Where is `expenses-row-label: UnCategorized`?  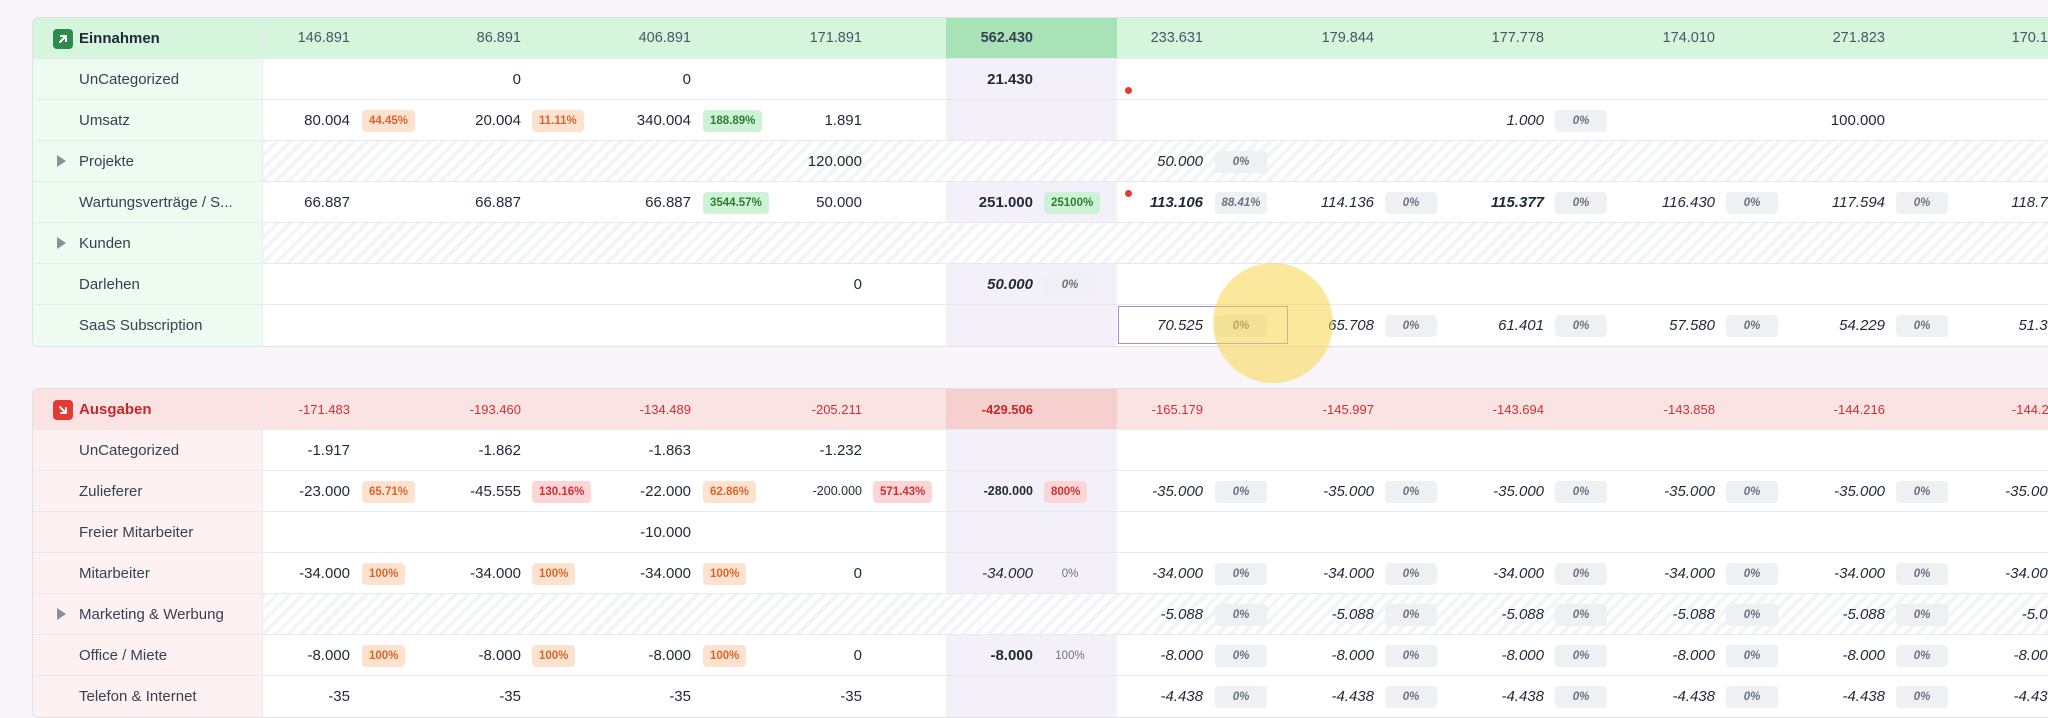 expenses-row-label: UnCategorized is located at coordinates (148, 450).